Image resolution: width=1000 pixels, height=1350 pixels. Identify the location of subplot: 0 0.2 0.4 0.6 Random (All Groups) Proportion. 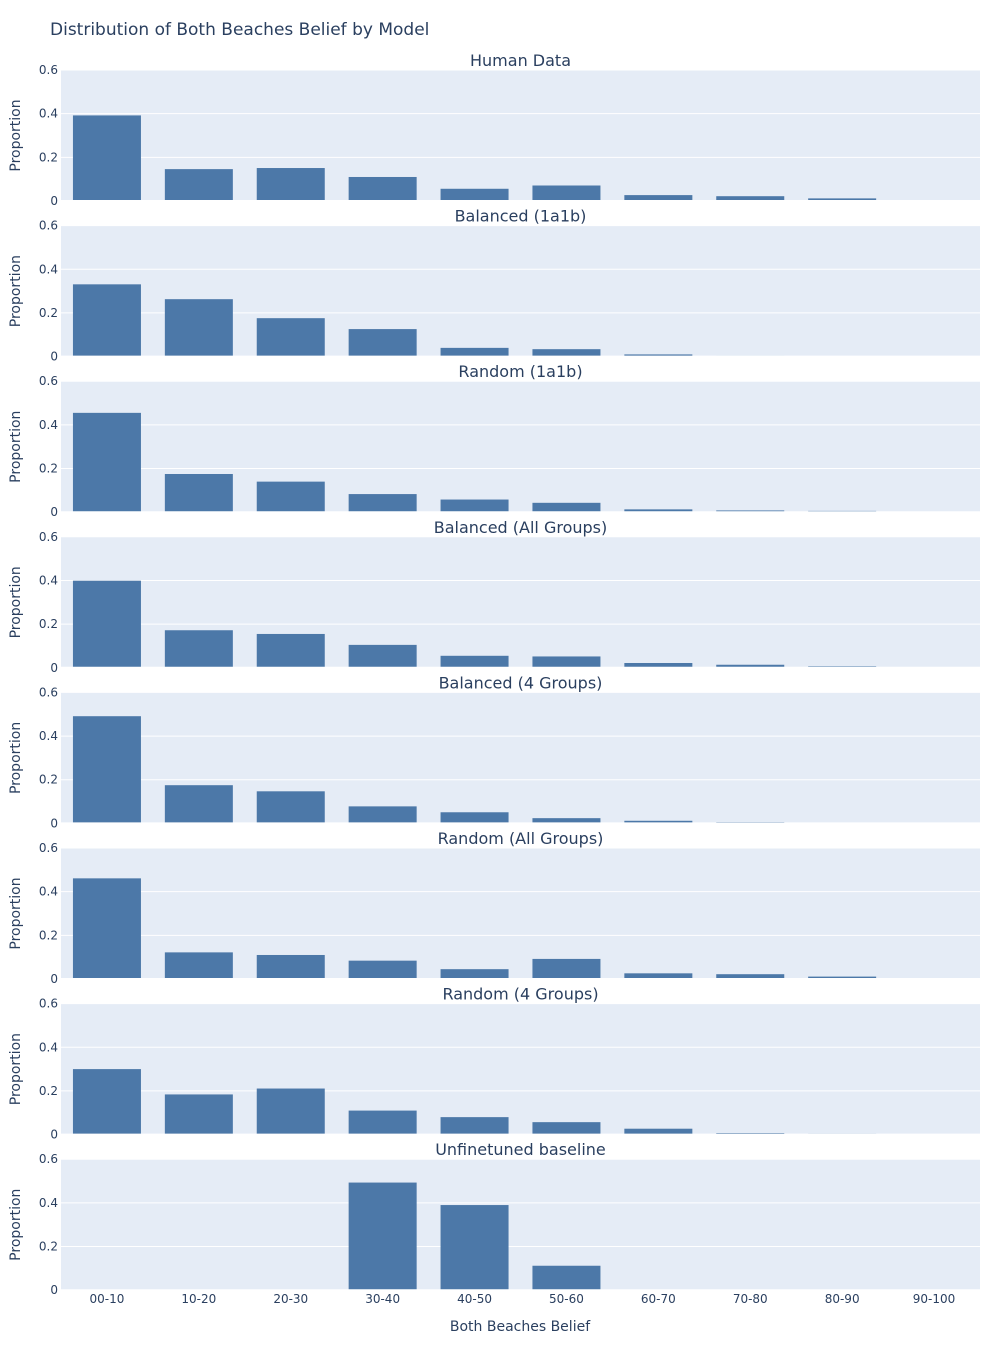
(494, 907).